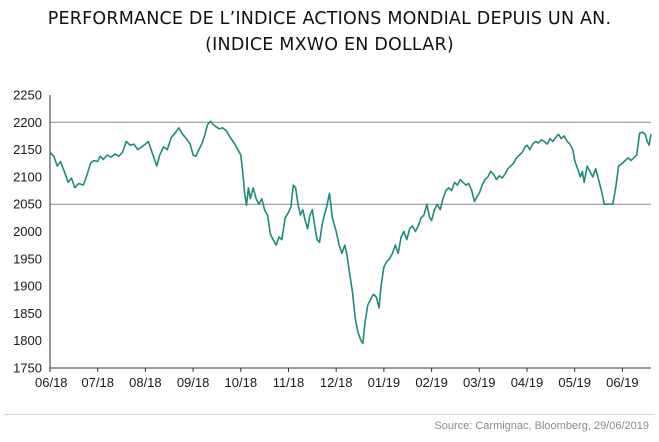 This screenshot has width=659, height=442. Describe the element at coordinates (27, 149) in the screenshot. I see `y-tick-label-2150: 2150` at that location.